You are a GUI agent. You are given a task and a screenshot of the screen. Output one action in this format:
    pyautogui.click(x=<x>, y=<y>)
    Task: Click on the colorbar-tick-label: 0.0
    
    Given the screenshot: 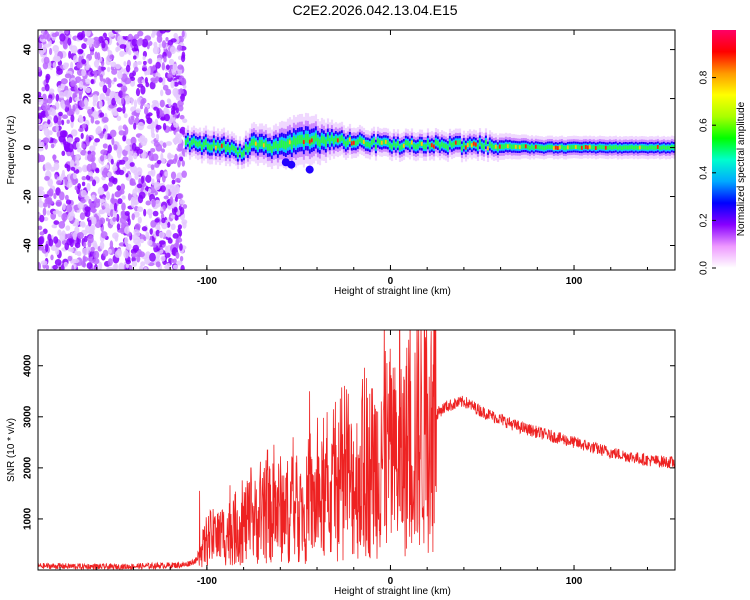 What is the action you would take?
    pyautogui.click(x=704, y=268)
    